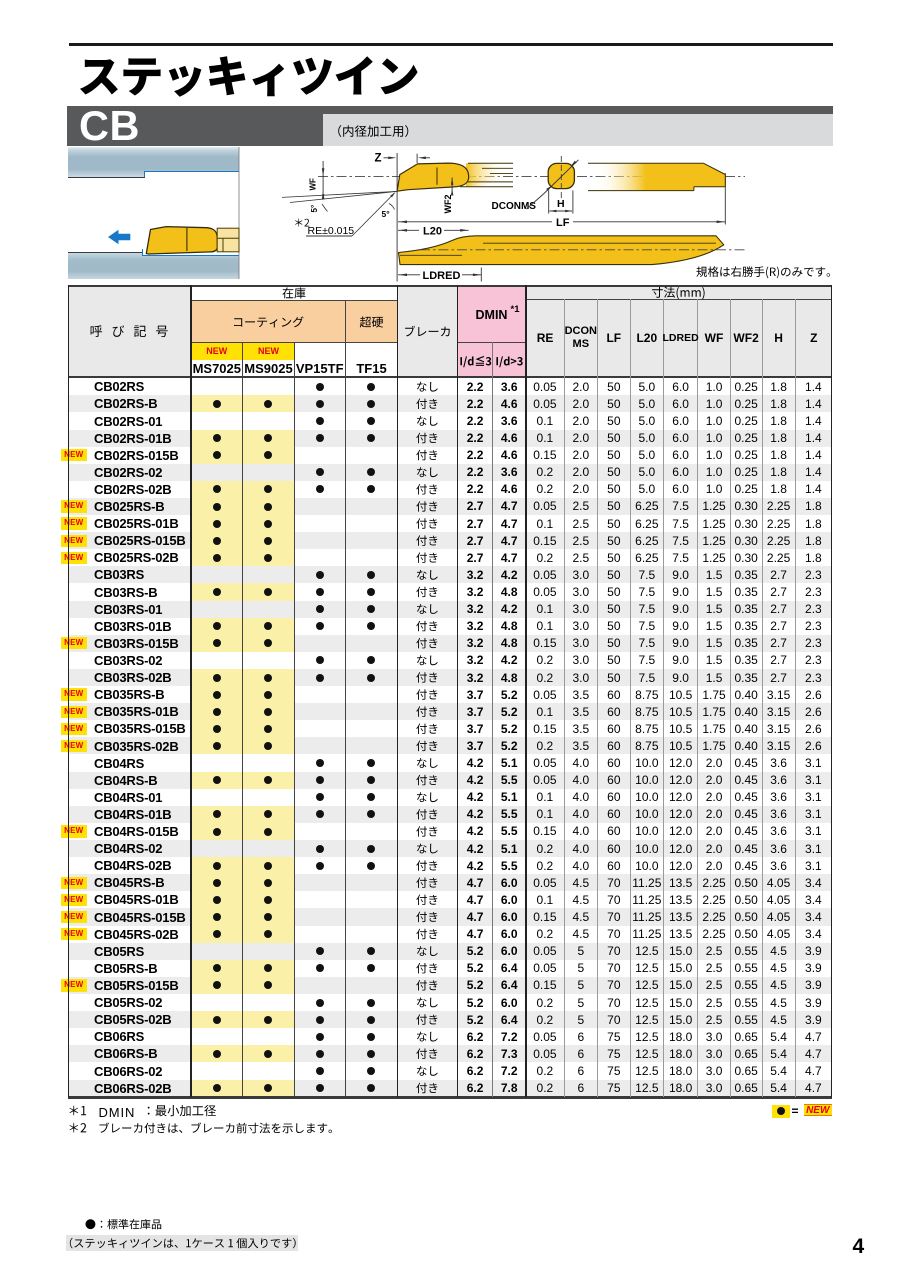 Image resolution: width=900 pixels, height=1272 pixels. What do you see at coordinates (563, 223) in the screenshot?
I see `svg-text: LF` at bounding box center [563, 223].